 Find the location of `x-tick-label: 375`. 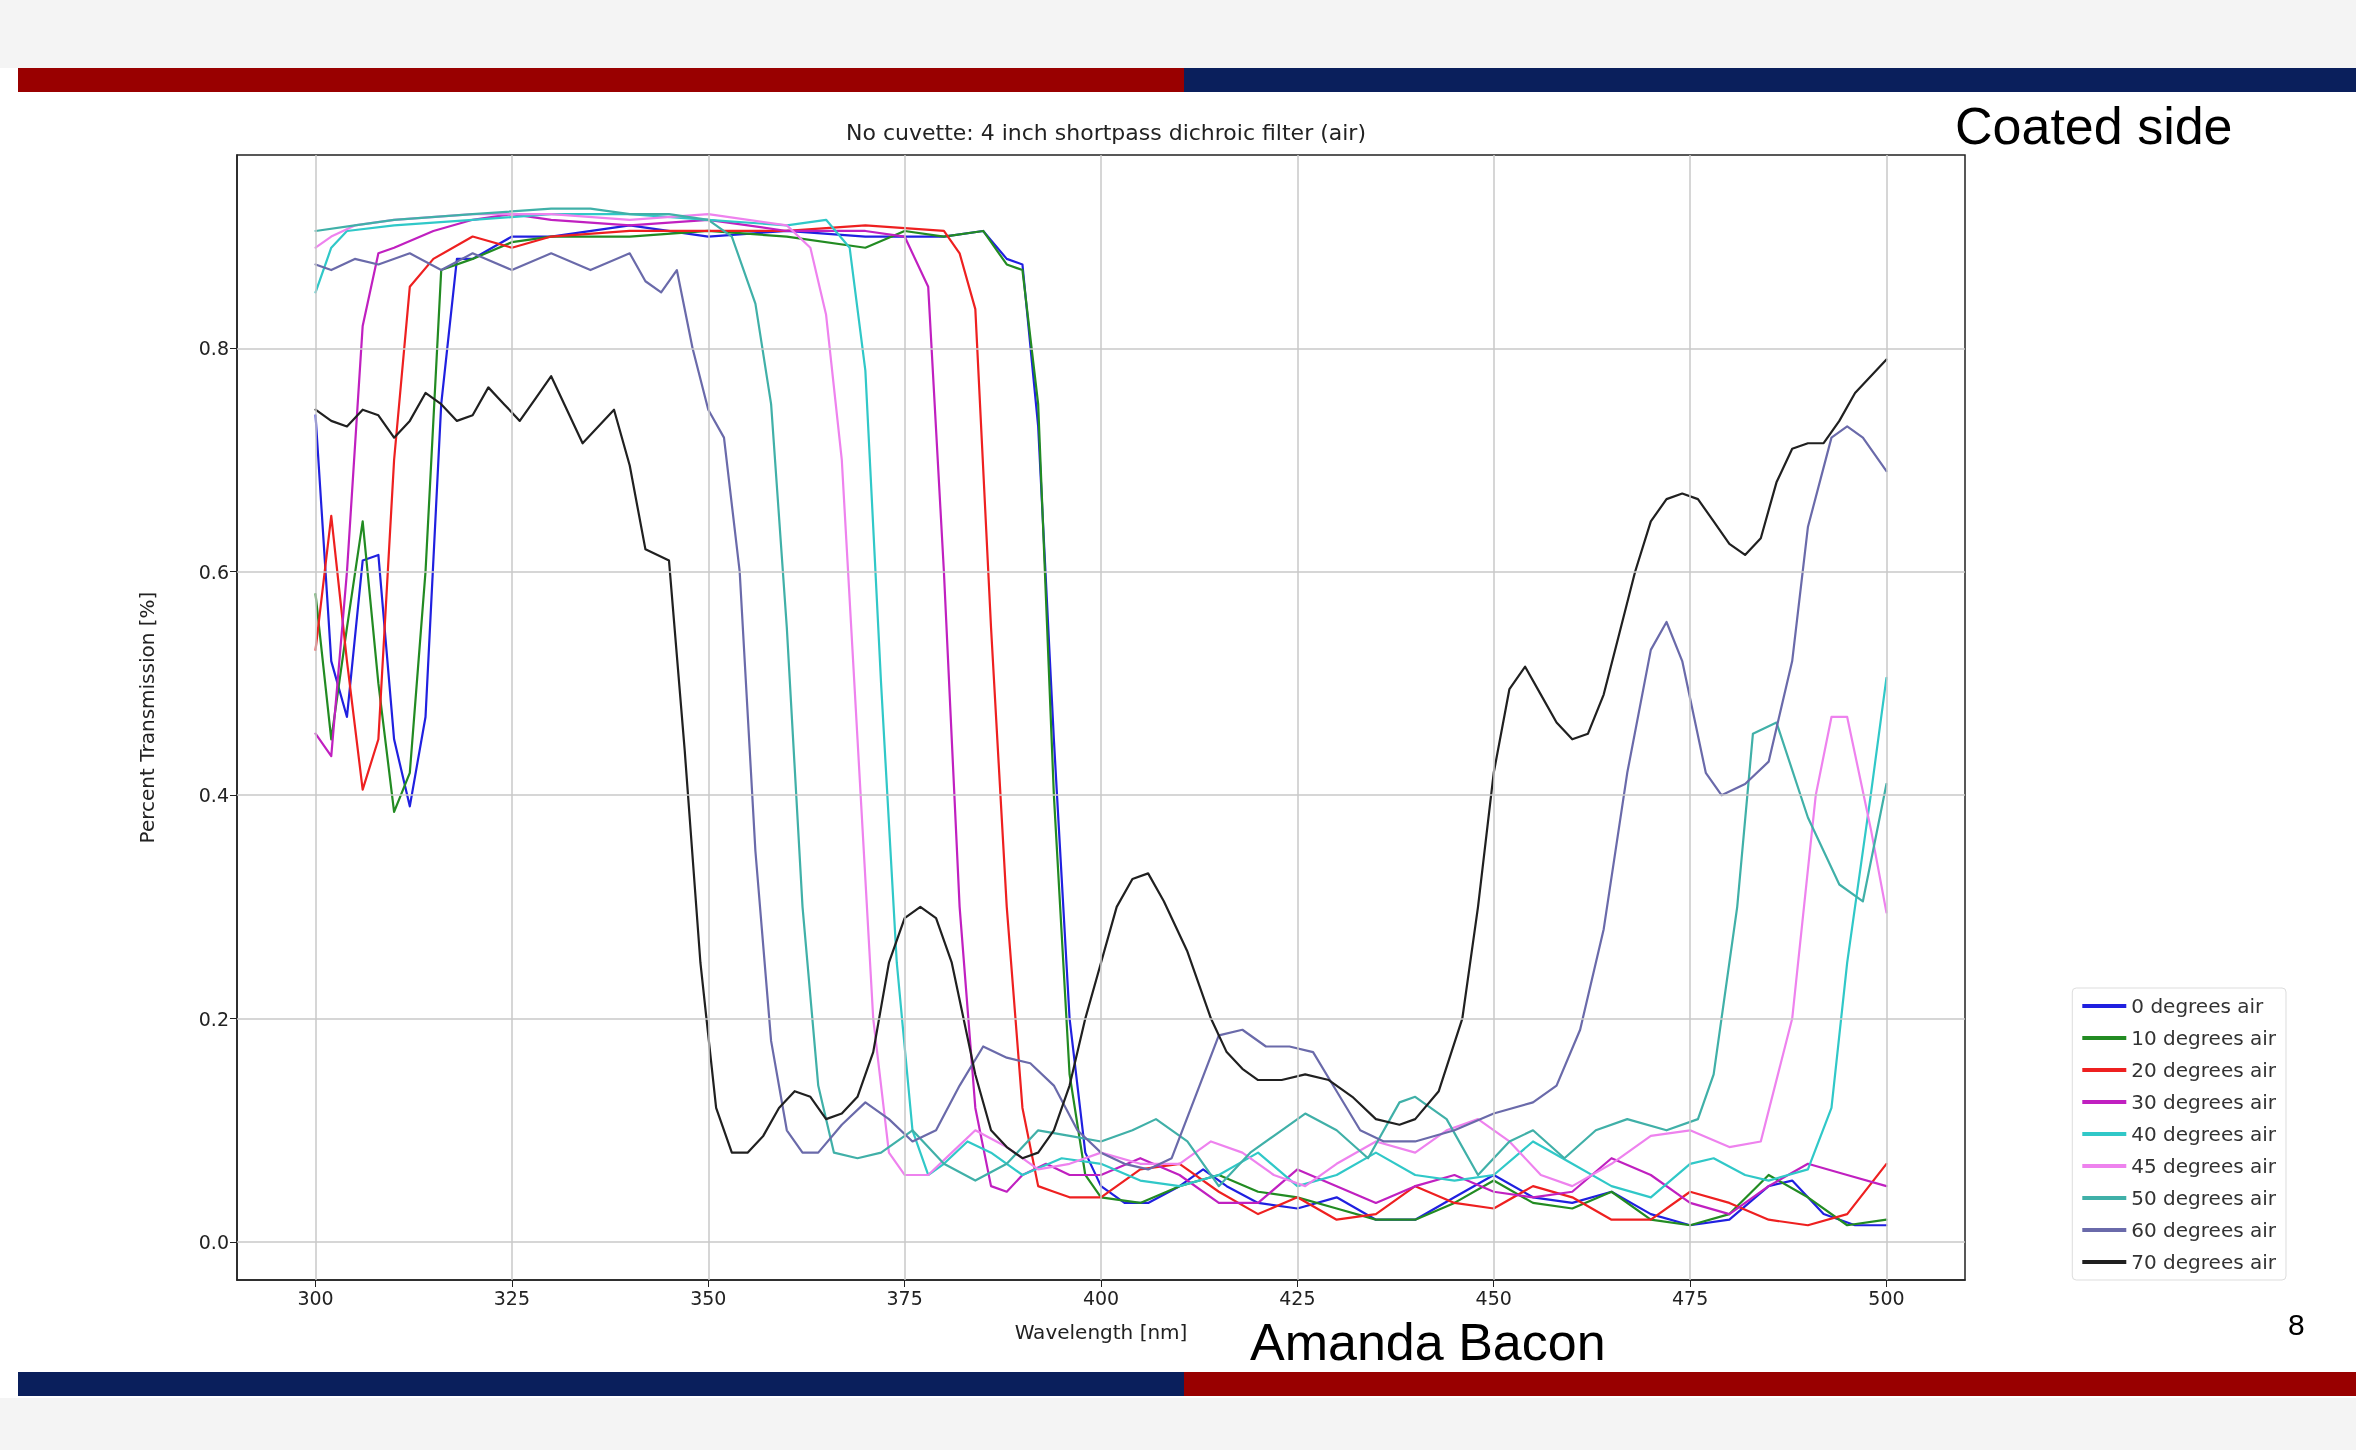

x-tick-label: 375 is located at coordinates (904, 1297).